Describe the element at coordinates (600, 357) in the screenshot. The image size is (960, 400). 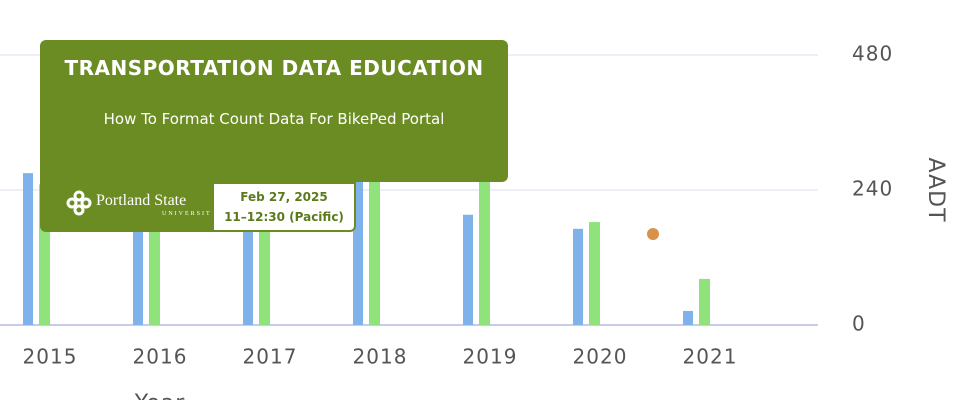
I see `x-tick-label: 2020` at that location.